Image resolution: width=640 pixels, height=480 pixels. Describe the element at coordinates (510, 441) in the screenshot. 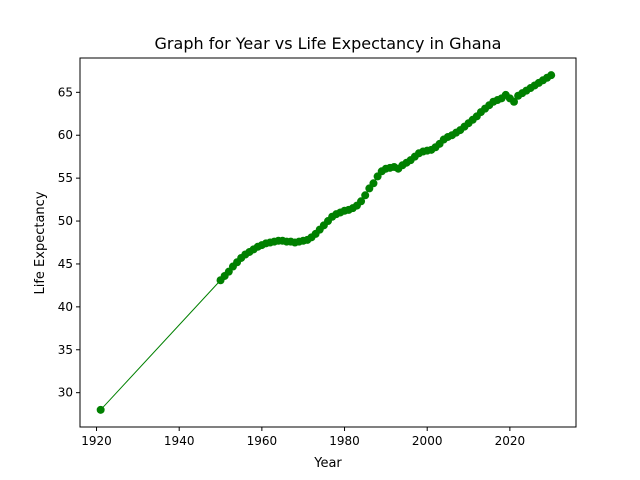

I see `x-tick-label: 2020` at that location.